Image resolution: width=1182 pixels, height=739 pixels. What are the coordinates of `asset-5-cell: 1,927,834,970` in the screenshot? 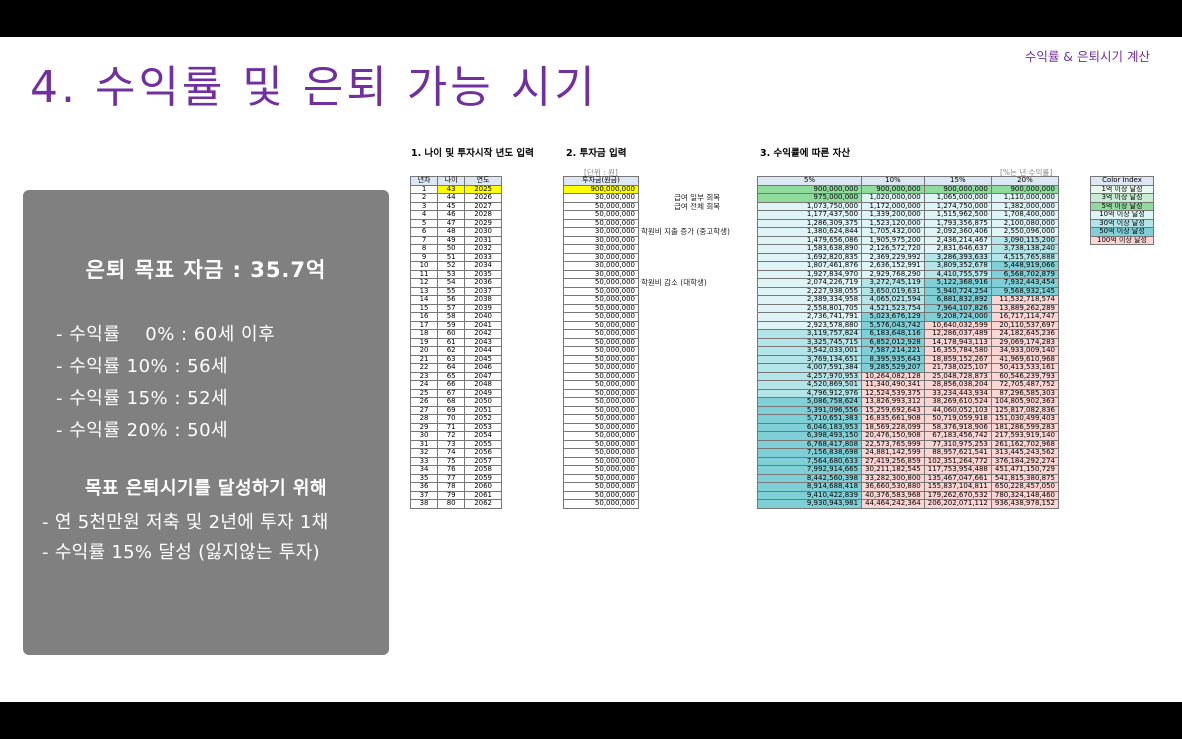 It's located at (809, 274).